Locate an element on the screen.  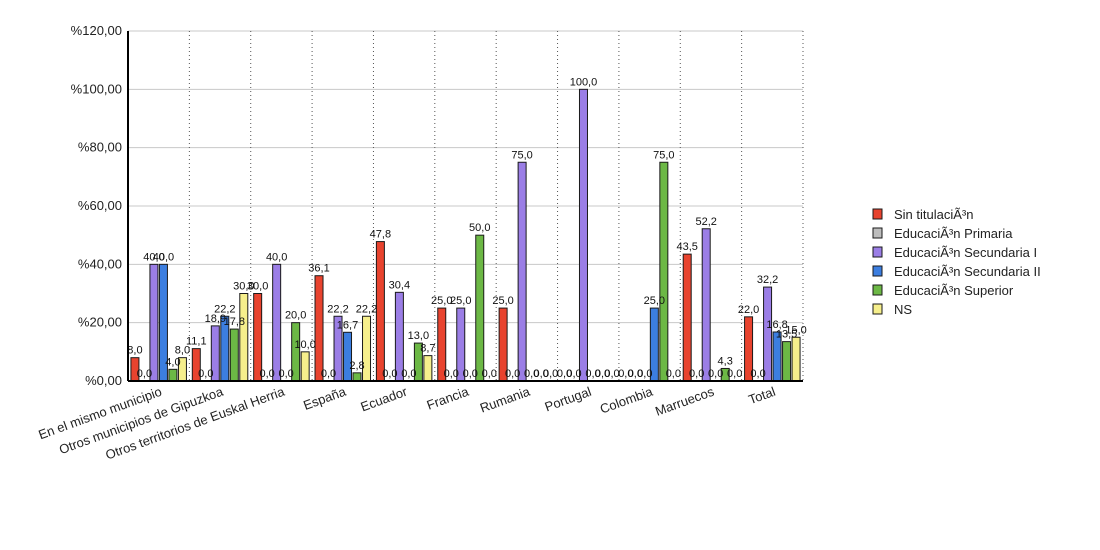
x-category-label: Total is located at coordinates (761, 396).